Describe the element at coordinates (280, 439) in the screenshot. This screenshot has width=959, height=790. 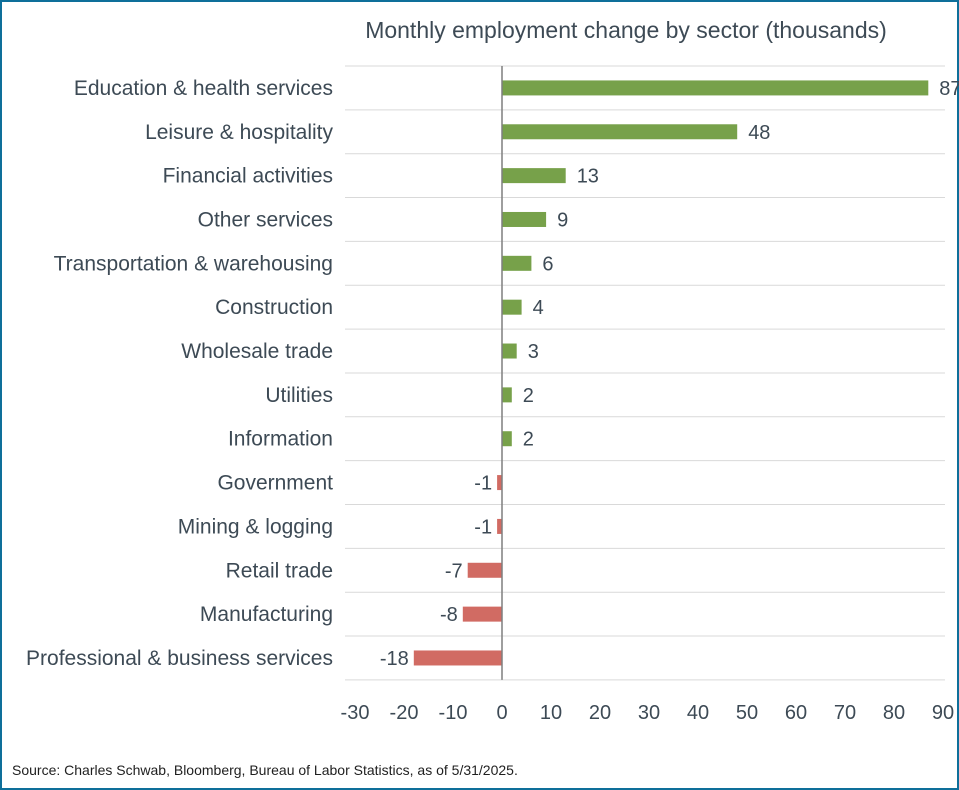
I see `category-label: Information` at that location.